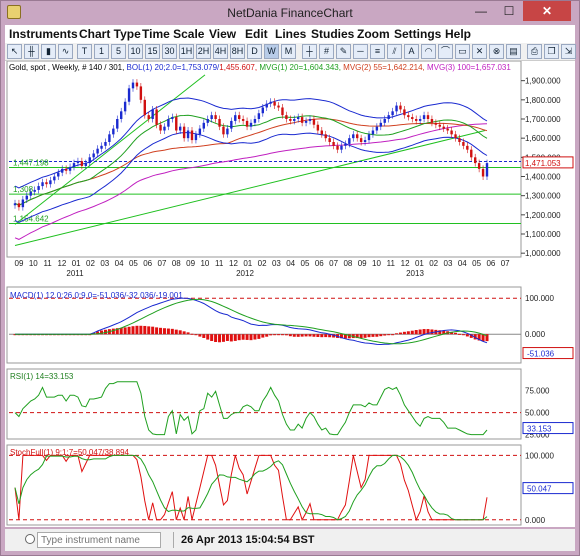 The image size is (580, 556). Describe the element at coordinates (462, 51) in the screenshot. I see `box-icon: ▭` at that location.